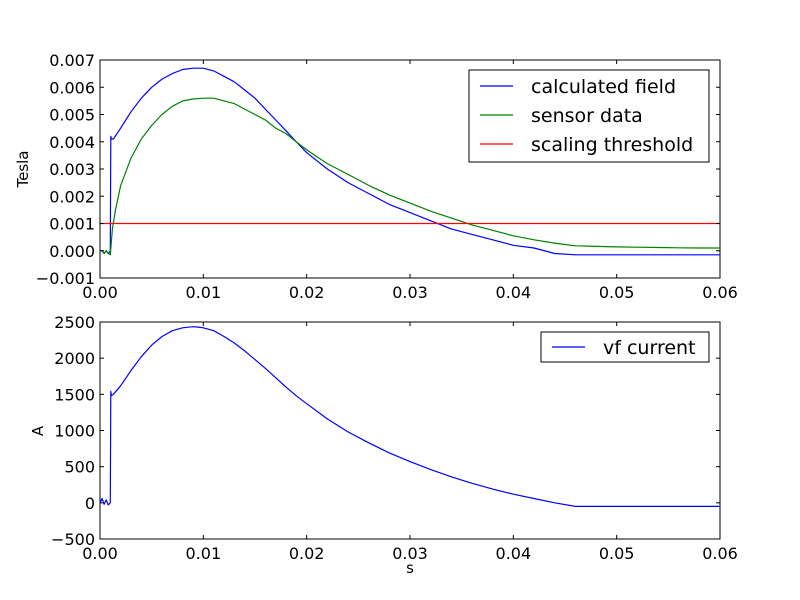  What do you see at coordinates (72, 169) in the screenshot?
I see `y-tick-label: 0.003` at bounding box center [72, 169].